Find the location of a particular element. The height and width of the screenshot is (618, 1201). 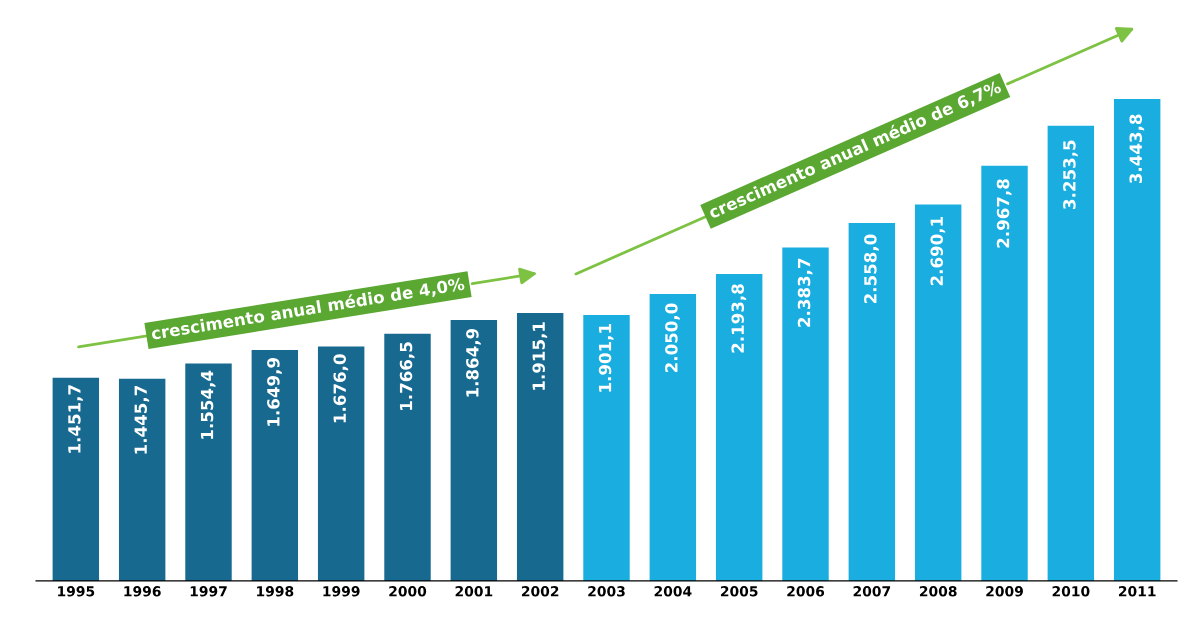

data-label: 1.901,1 is located at coordinates (606, 358).